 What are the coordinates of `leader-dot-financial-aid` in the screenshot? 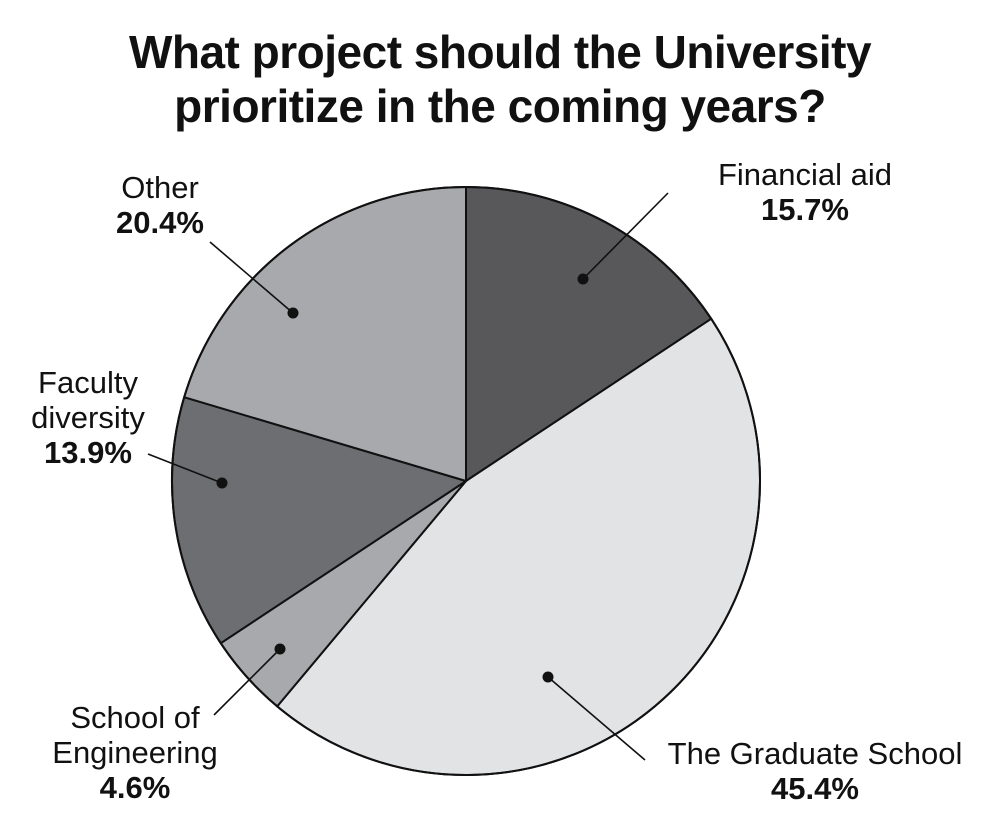 It's located at (583, 279).